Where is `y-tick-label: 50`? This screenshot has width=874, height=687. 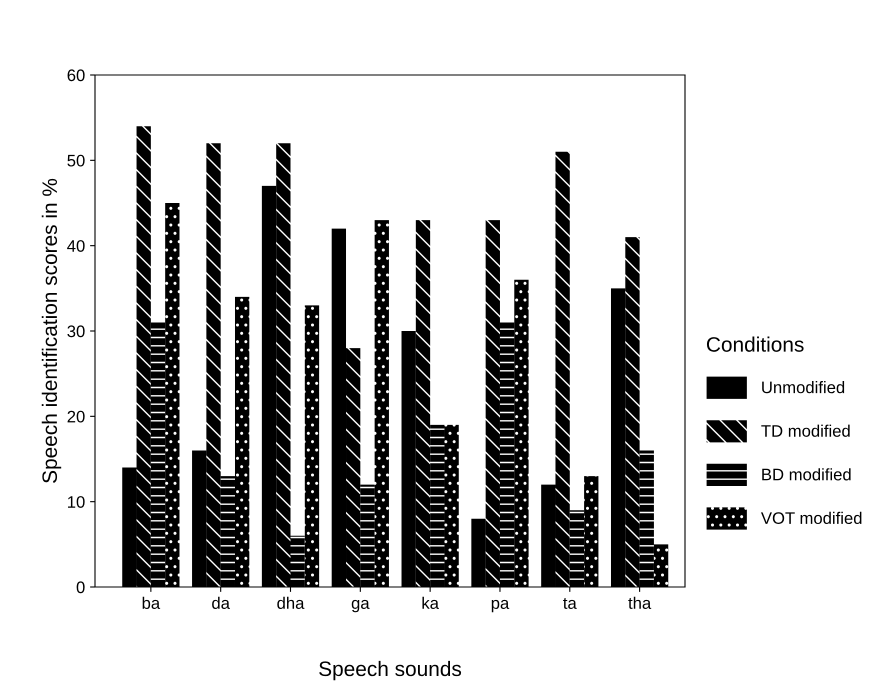
y-tick-label: 50 is located at coordinates (76, 160).